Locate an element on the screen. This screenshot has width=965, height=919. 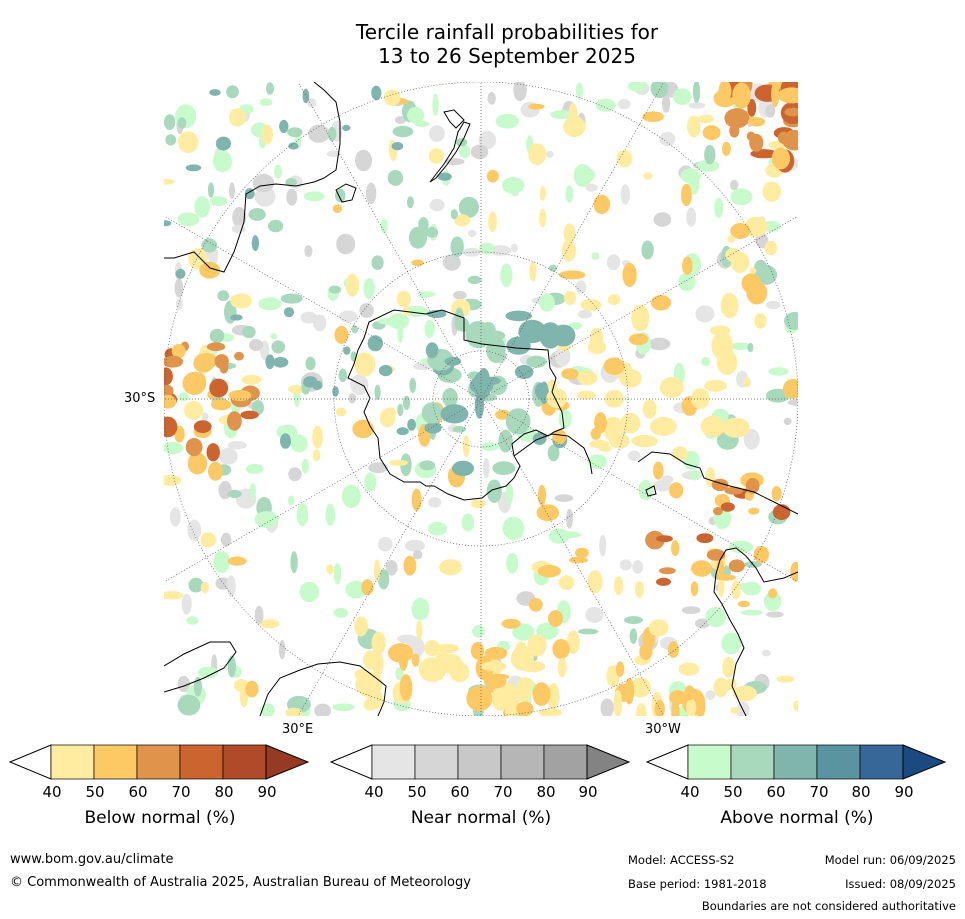
footer-url: www.bom.gov.au/climate is located at coordinates (92, 859).